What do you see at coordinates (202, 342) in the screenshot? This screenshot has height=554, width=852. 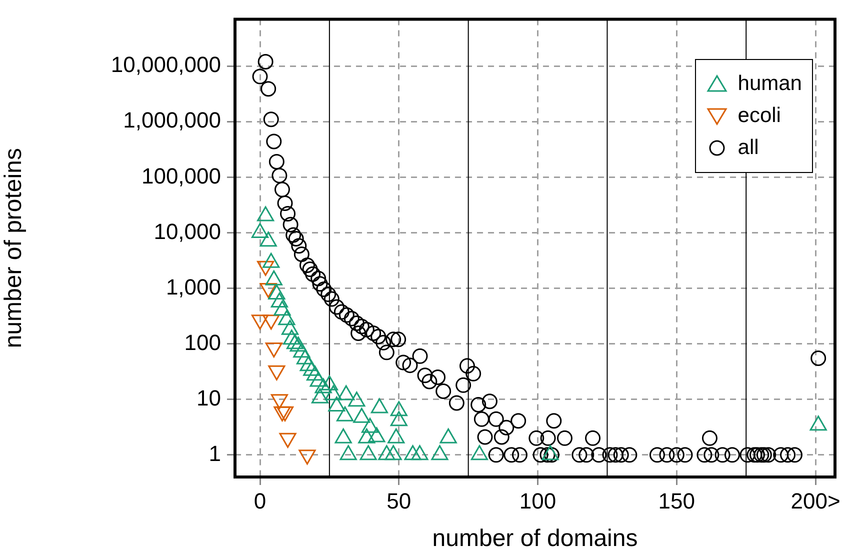 I see `y-tick-label: 100` at bounding box center [202, 342].